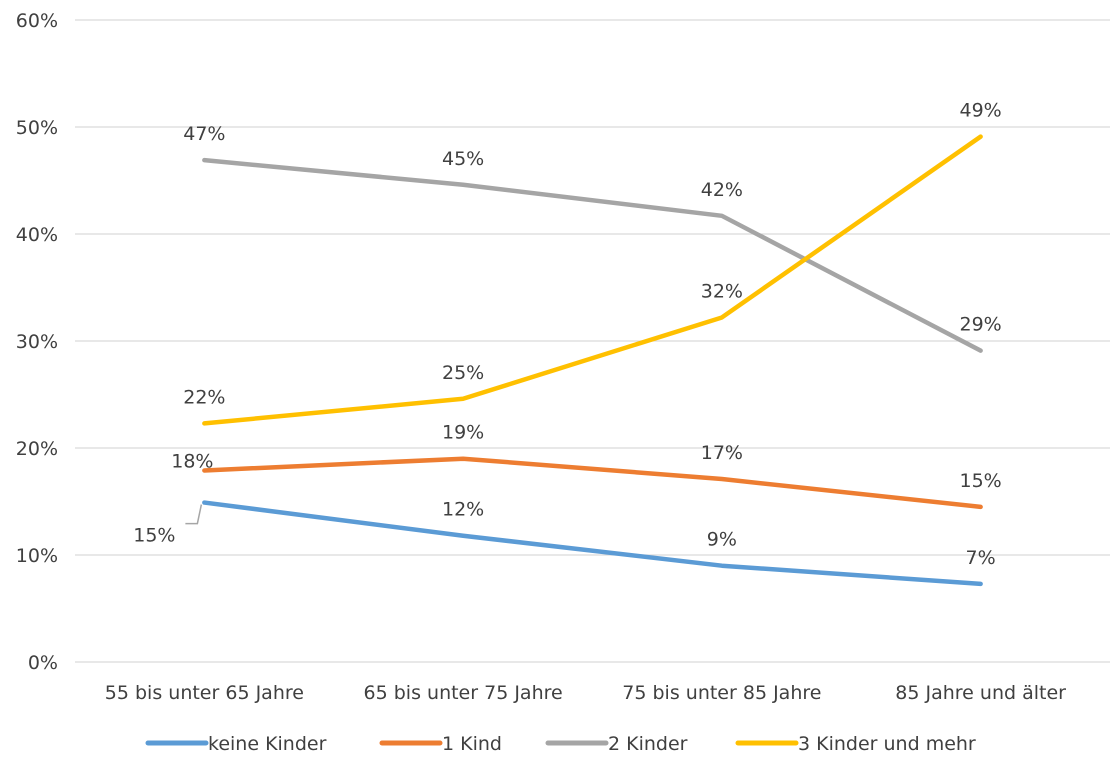 The height and width of the screenshot is (758, 1116). What do you see at coordinates (463, 373) in the screenshot?
I see `data-label: 25%` at bounding box center [463, 373].